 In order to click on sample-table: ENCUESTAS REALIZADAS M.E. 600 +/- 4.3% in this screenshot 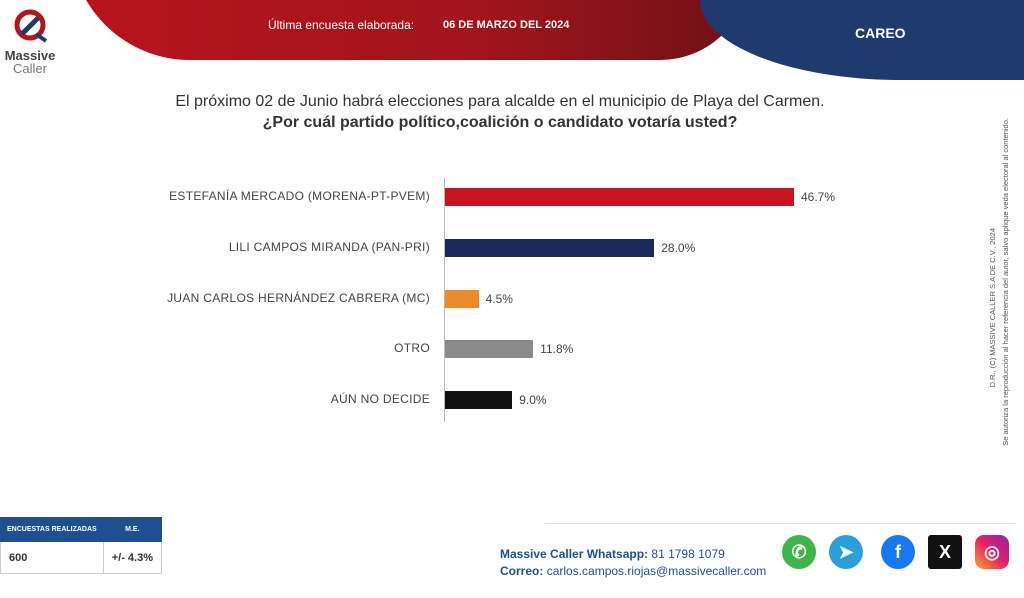, I will do `click(81, 545)`.